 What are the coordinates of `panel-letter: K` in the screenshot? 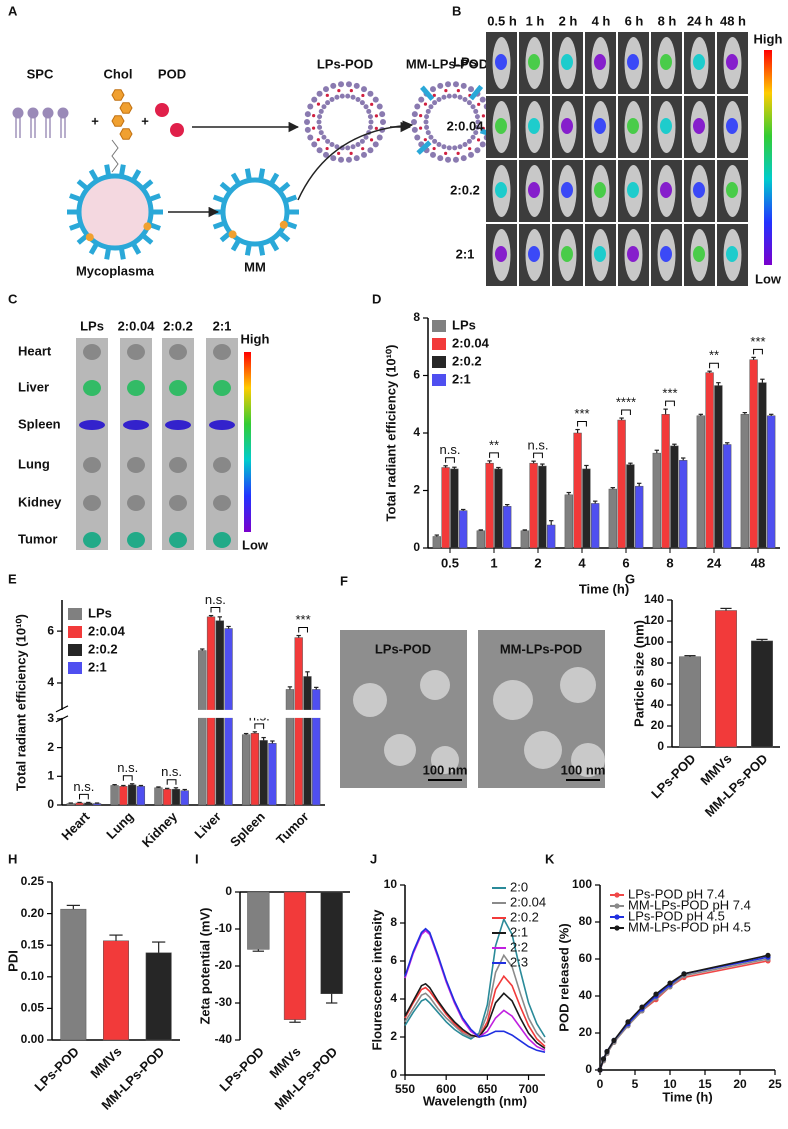 It's located at (550, 858).